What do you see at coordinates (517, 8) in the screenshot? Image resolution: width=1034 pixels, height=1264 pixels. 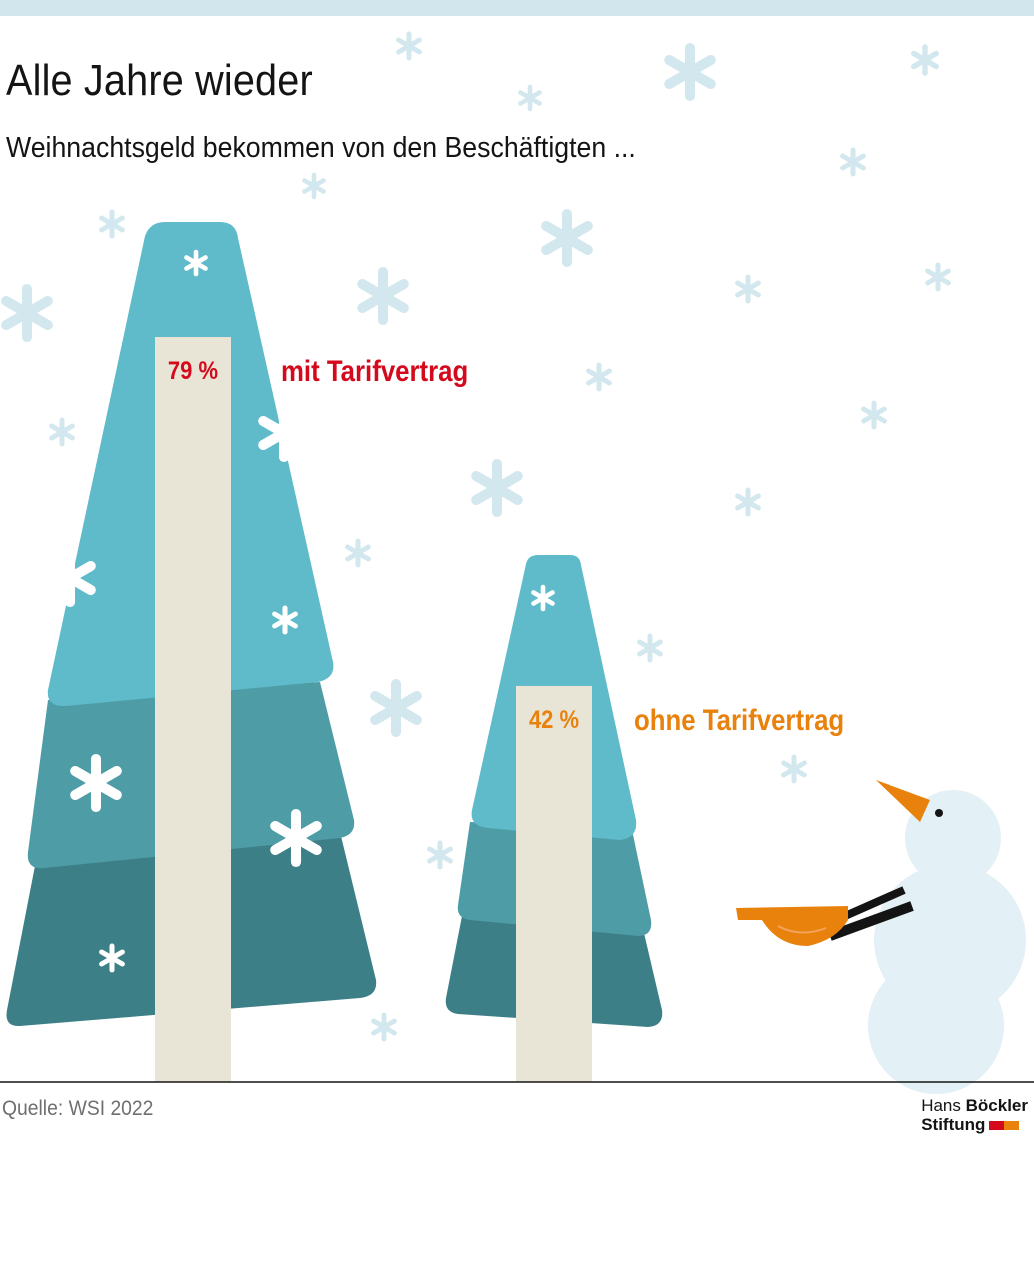 I see `top-band` at bounding box center [517, 8].